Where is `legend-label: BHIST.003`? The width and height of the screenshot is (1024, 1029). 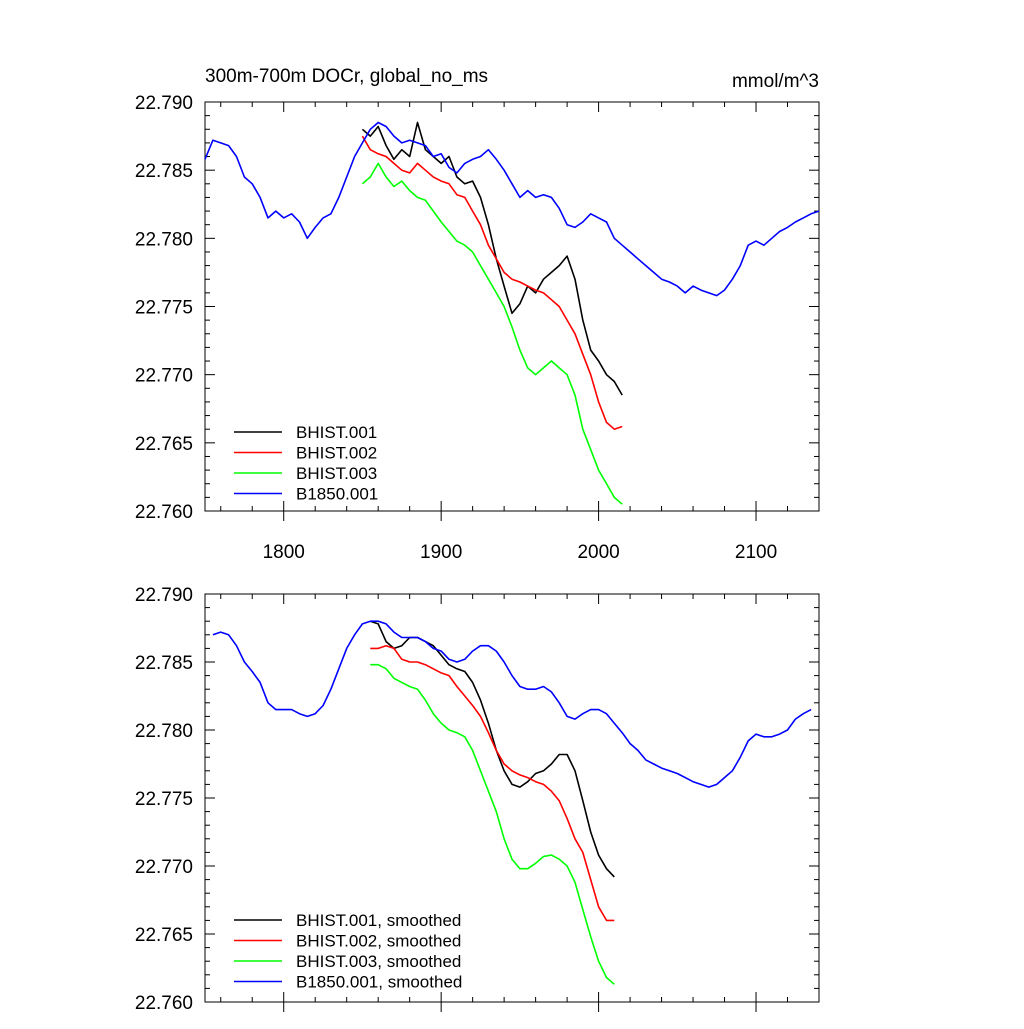 legend-label: BHIST.003 is located at coordinates (336, 473).